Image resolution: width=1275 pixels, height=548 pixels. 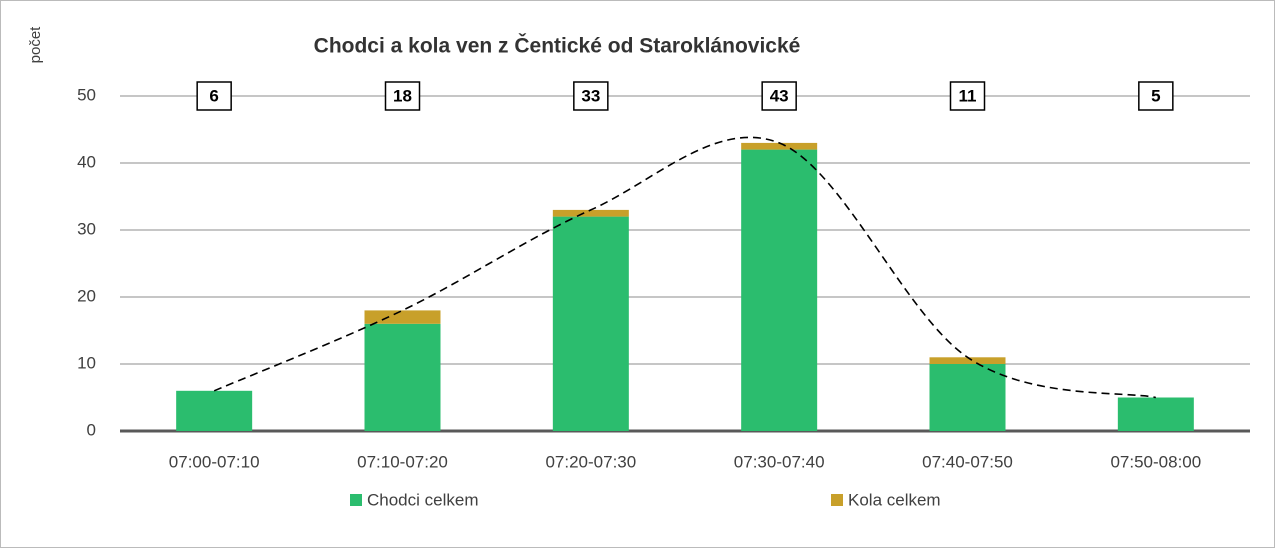 What do you see at coordinates (86, 94) in the screenshot?
I see `y-tick-label: 50` at bounding box center [86, 94].